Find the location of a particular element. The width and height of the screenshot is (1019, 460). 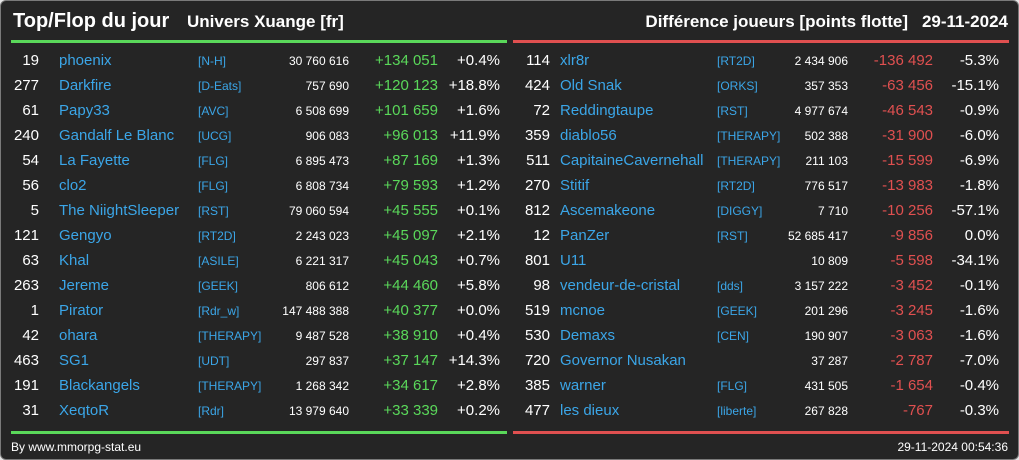

player-rank: 54 is located at coordinates (30, 160).